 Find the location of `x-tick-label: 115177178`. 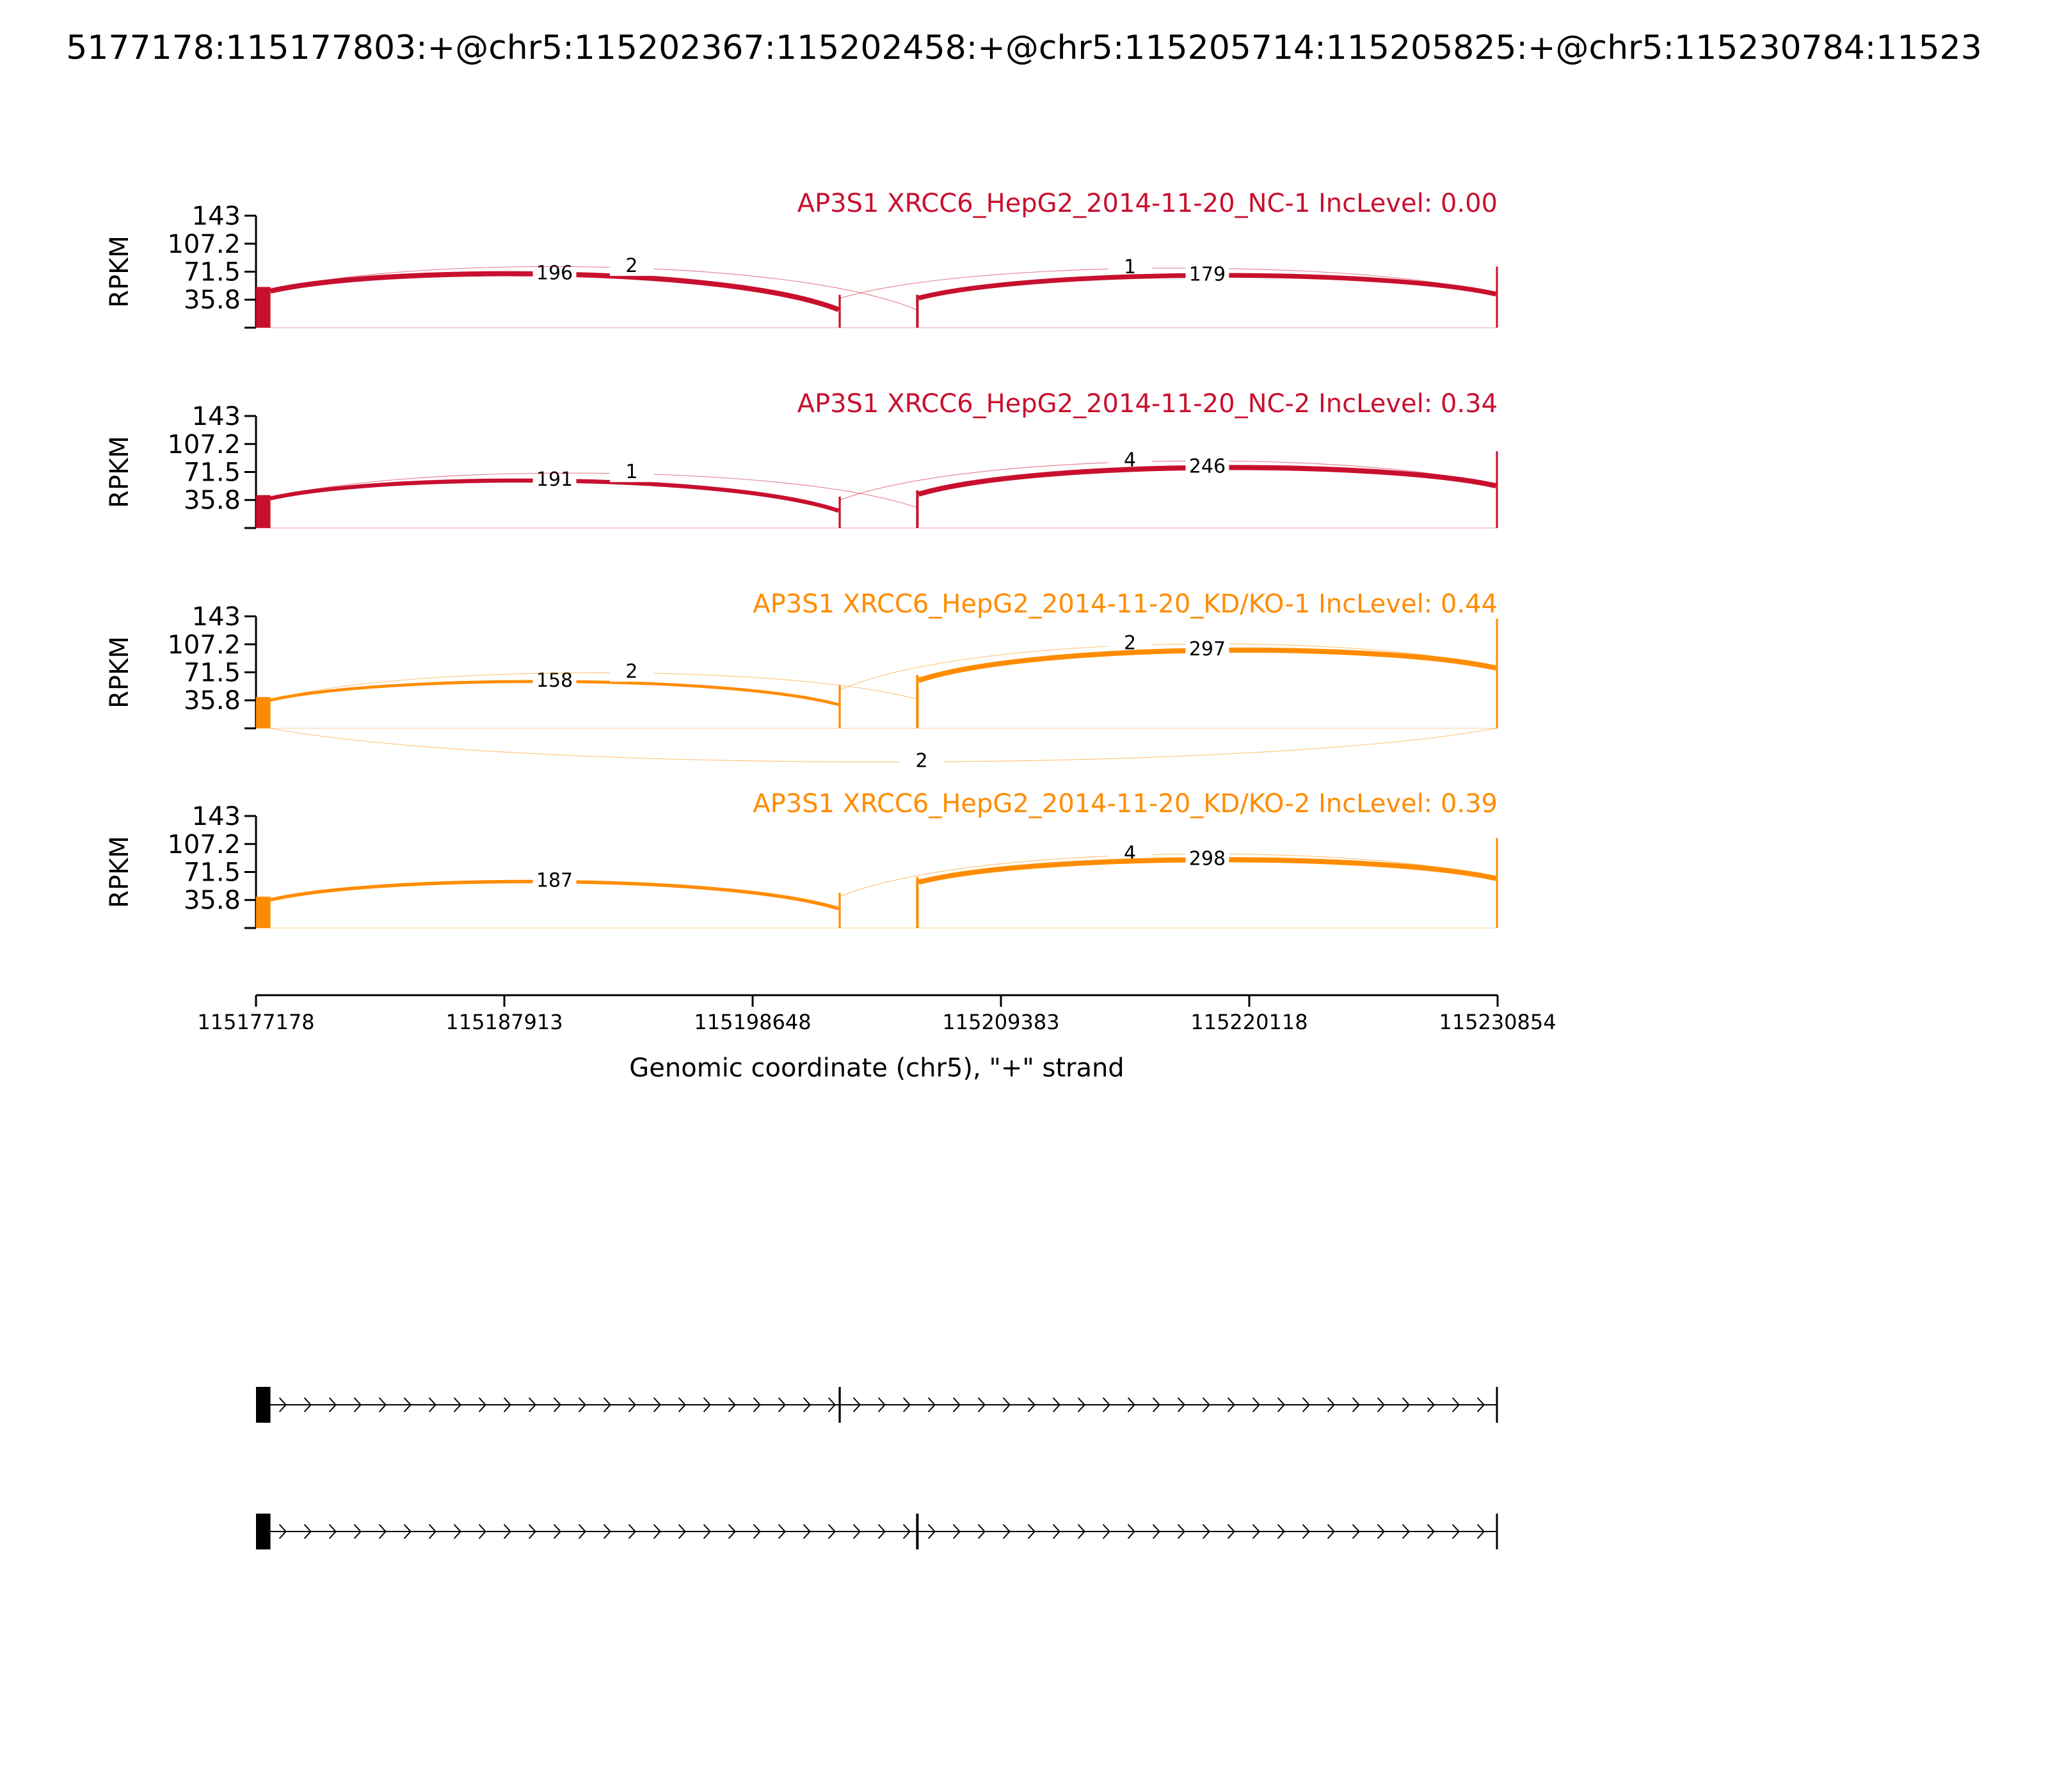

x-tick-label: 115177178 is located at coordinates (255, 1022).